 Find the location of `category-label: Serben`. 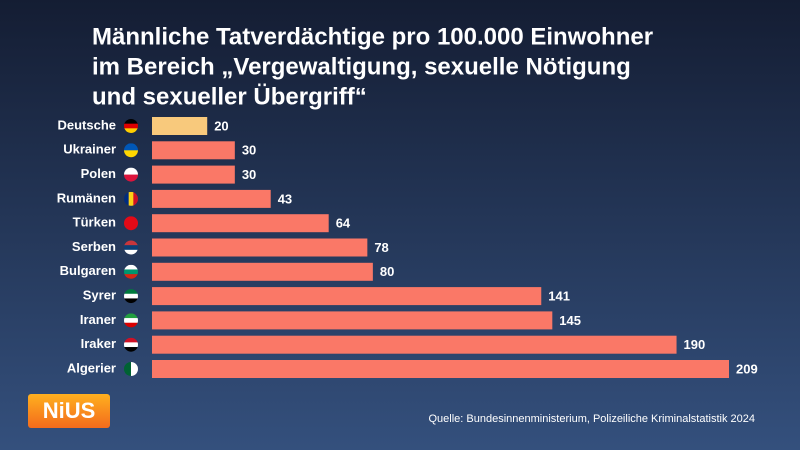

category-label: Serben is located at coordinates (94, 246).